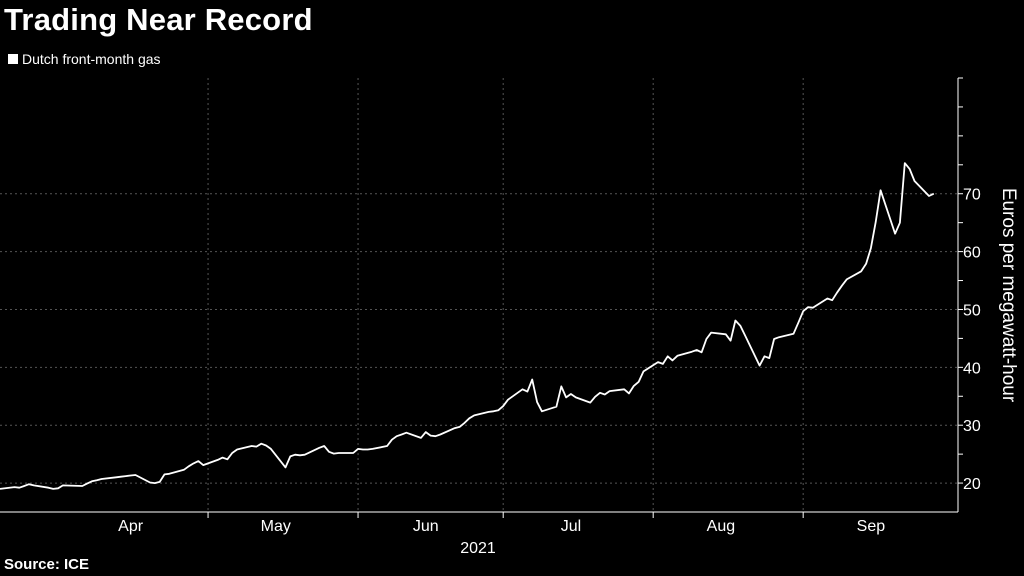 Image resolution: width=1024 pixels, height=576 pixels. I want to click on y-tick-label: 70, so click(972, 195).